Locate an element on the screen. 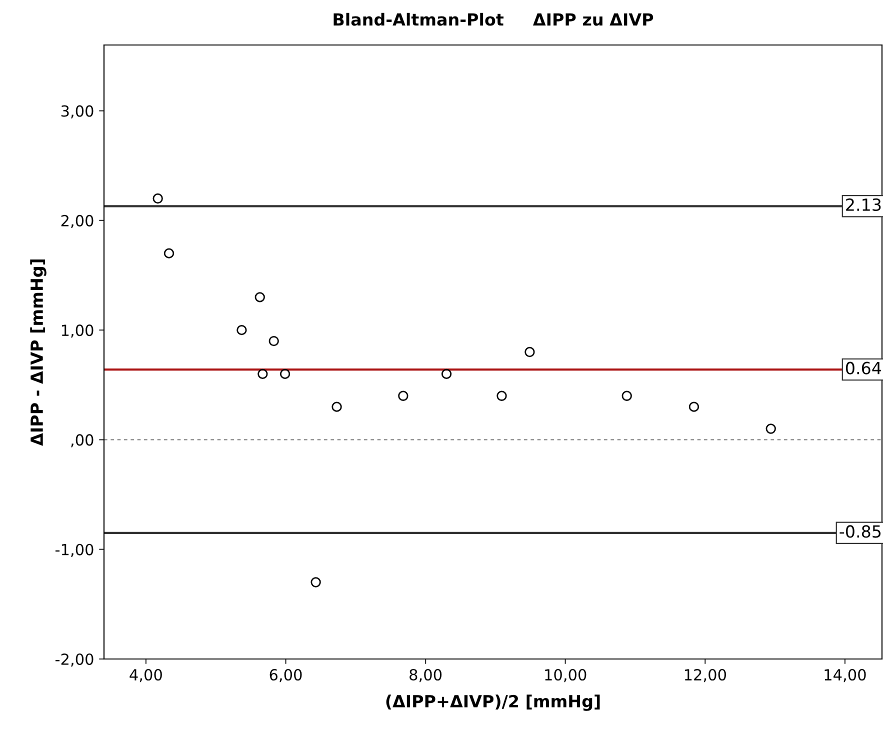 Image resolution: width=883 pixels, height=735 pixels. x-tick-label: 8,00 is located at coordinates (426, 675).